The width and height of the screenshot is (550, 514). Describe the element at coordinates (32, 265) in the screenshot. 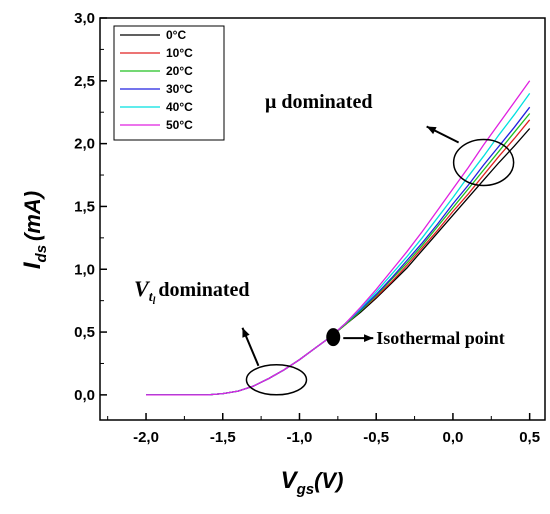

I see `y-axis-title-main: I` at that location.